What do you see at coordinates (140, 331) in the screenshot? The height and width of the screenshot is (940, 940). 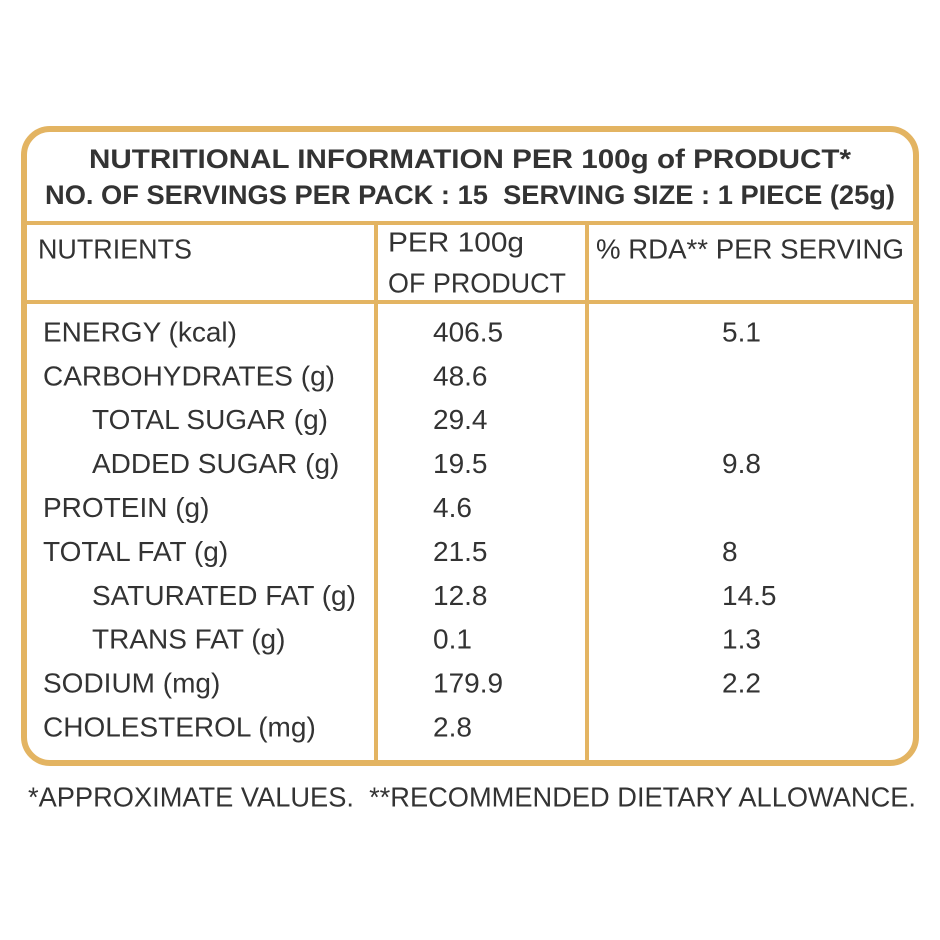 I see `nutrient-name: ENERGY (kcal)` at bounding box center [140, 331].